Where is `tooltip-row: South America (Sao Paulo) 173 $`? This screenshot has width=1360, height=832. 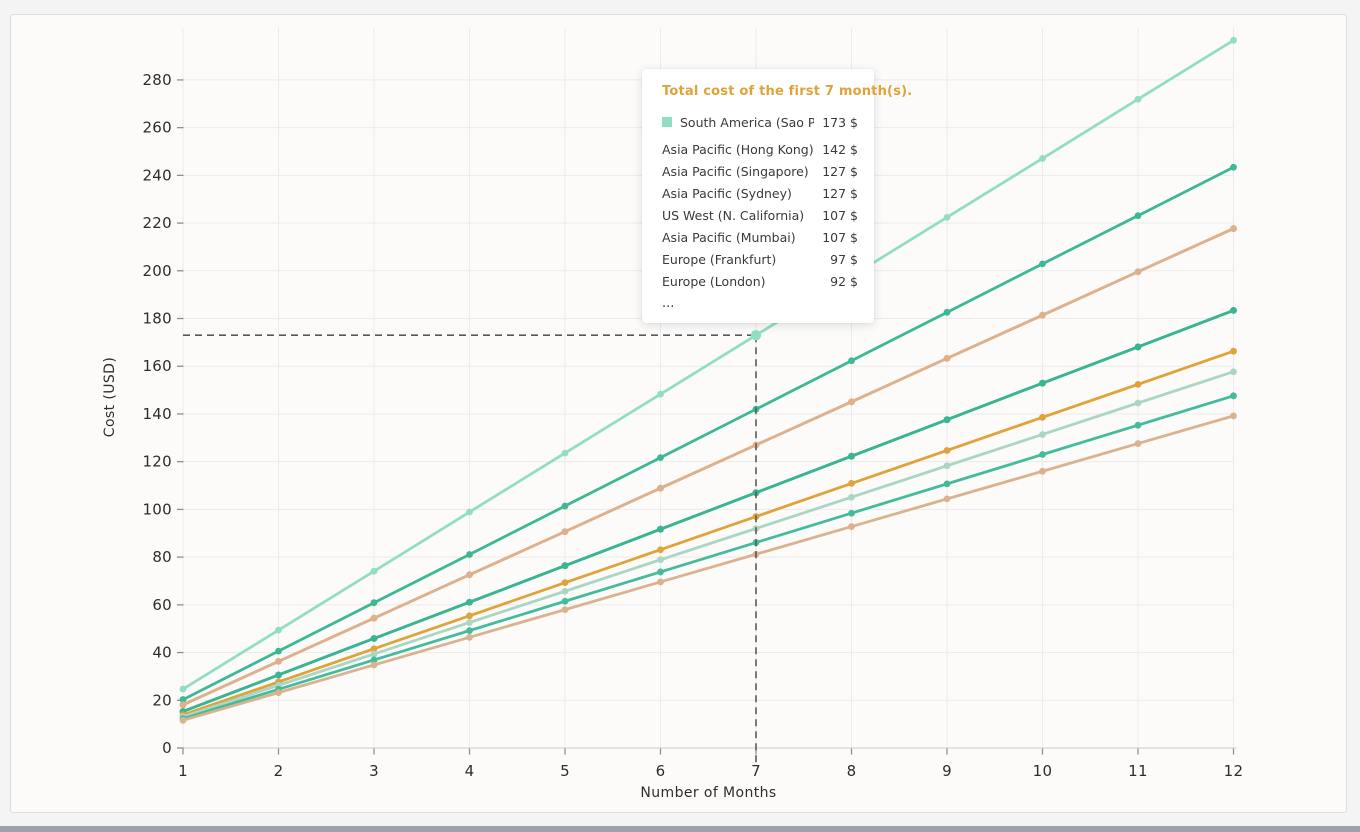 tooltip-row: South America (Sao Paulo) 173 $ is located at coordinates (760, 122).